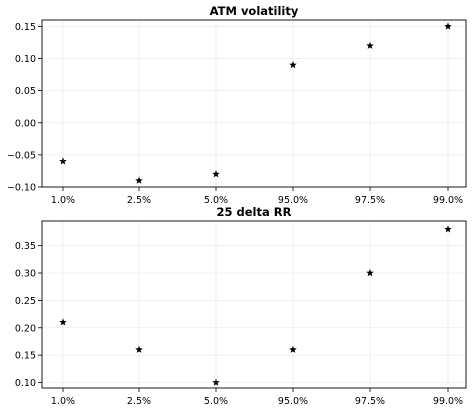 This screenshot has height=412, width=474. I want to click on y-tick-label: 0.20, so click(25, 328).